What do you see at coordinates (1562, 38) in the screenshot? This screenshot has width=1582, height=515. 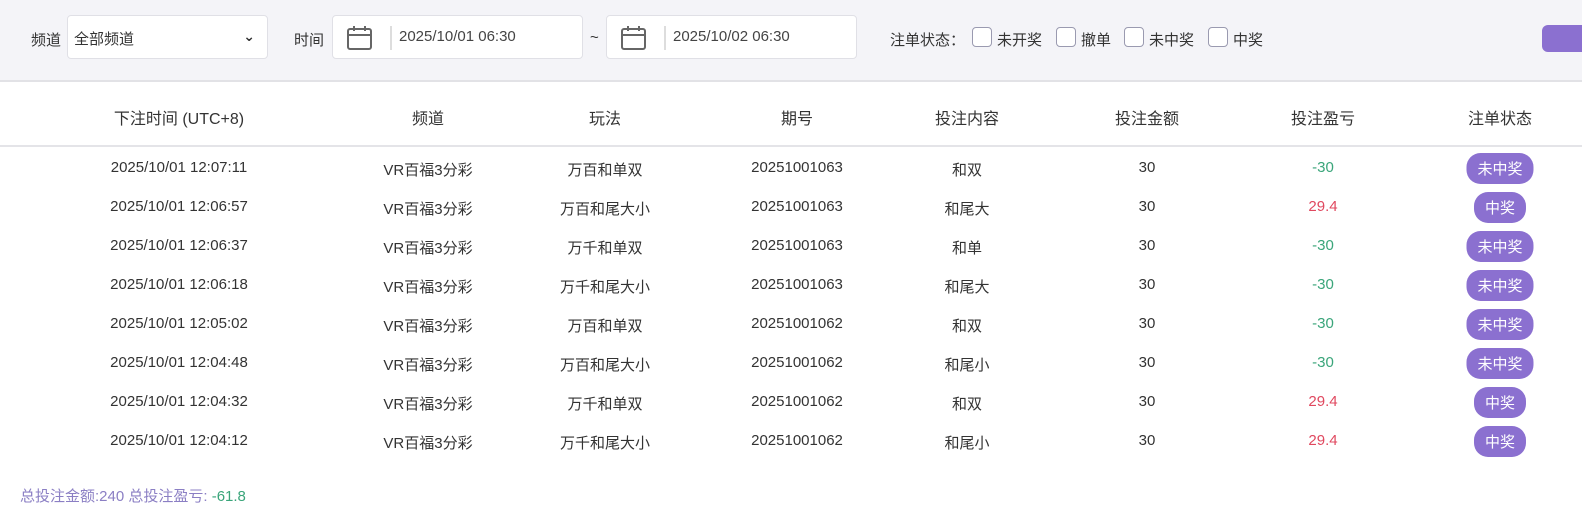 I see `search-button` at bounding box center [1562, 38].